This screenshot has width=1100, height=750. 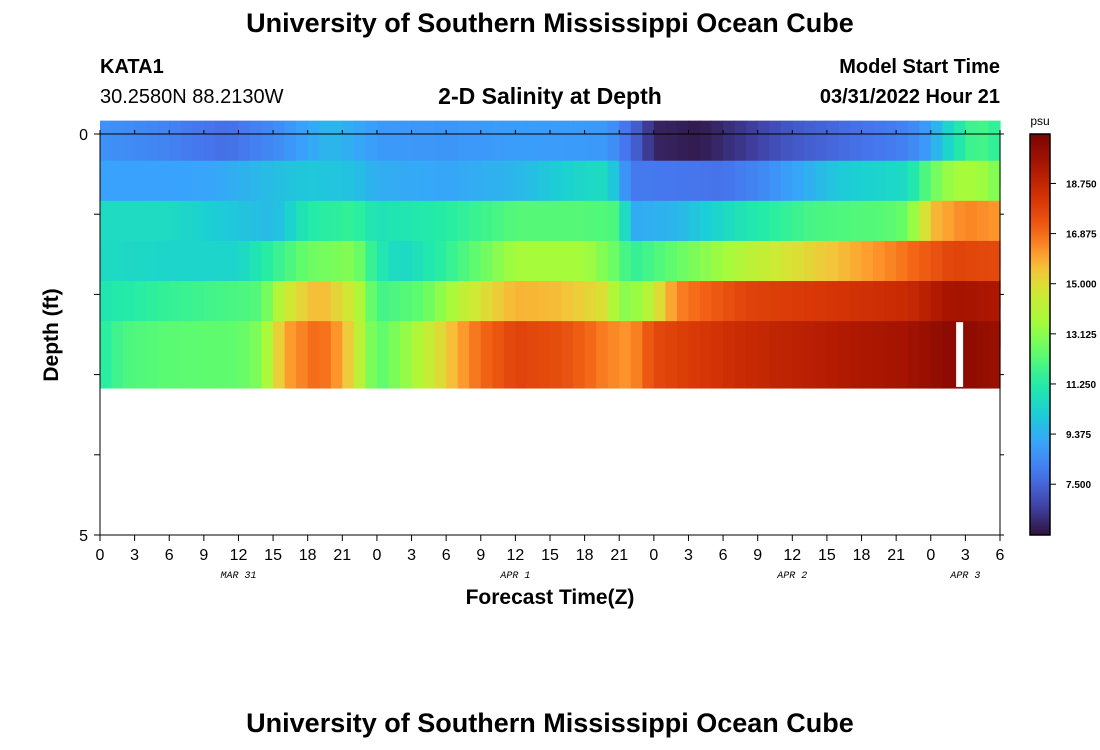 I want to click on model-start-label: Model Start Time, so click(x=919, y=67).